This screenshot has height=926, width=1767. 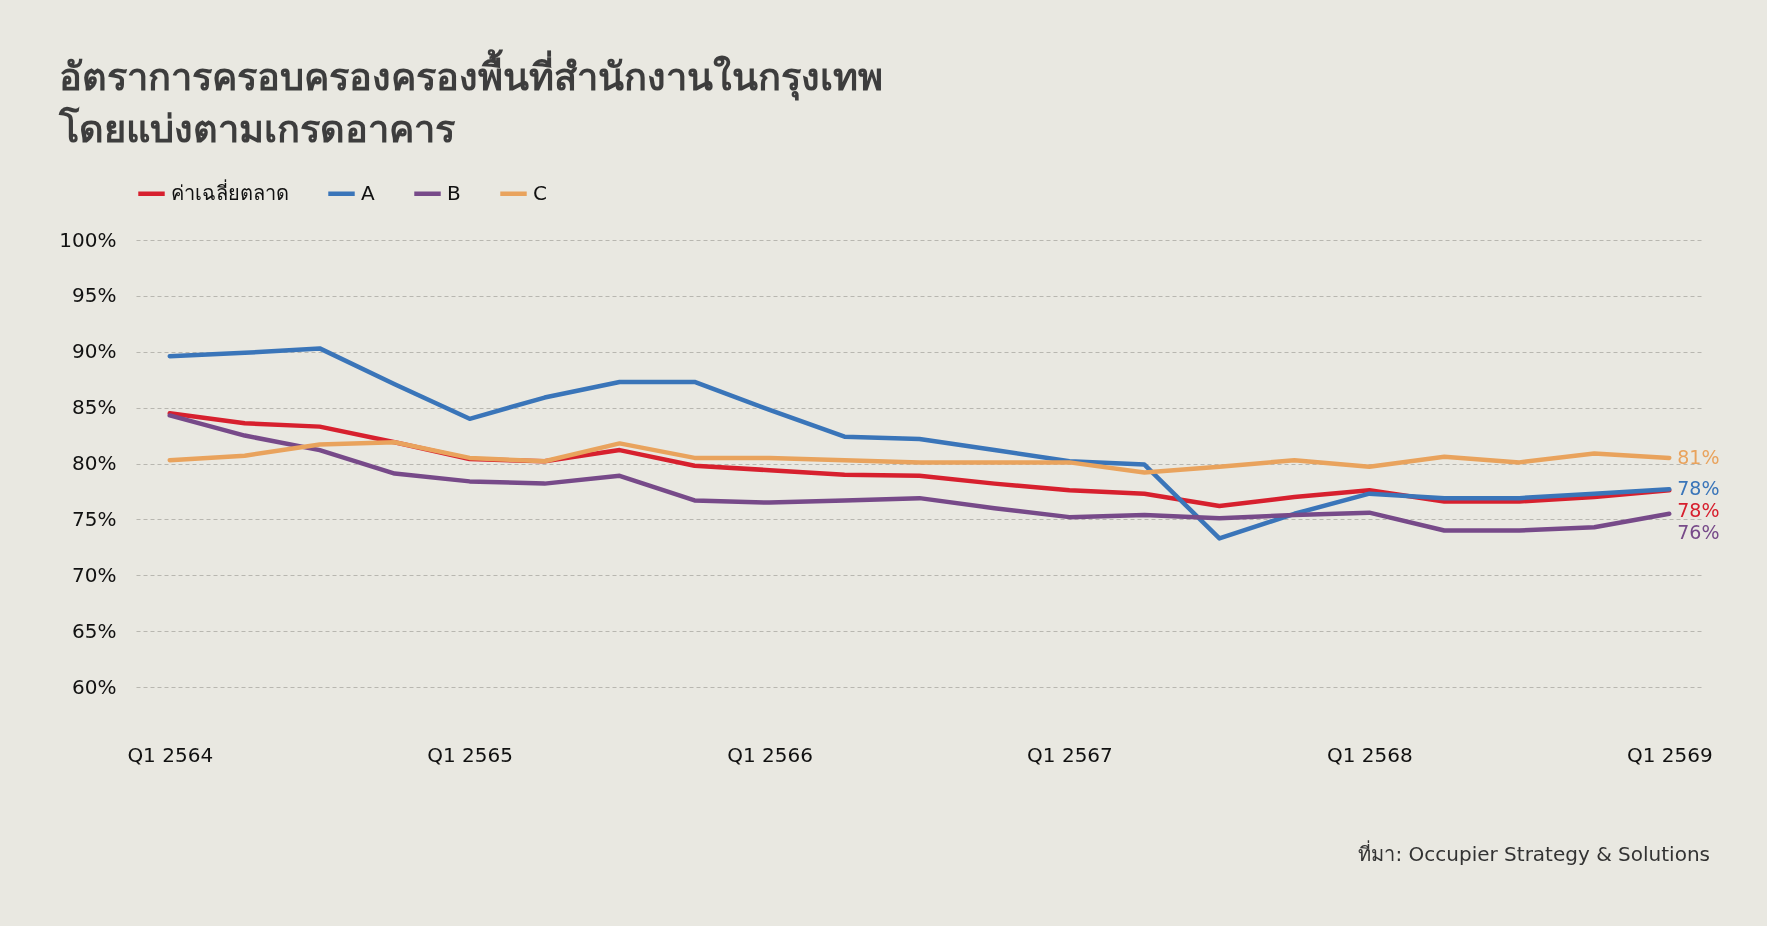 I want to click on y-tick-label: 75%, so click(x=94, y=518).